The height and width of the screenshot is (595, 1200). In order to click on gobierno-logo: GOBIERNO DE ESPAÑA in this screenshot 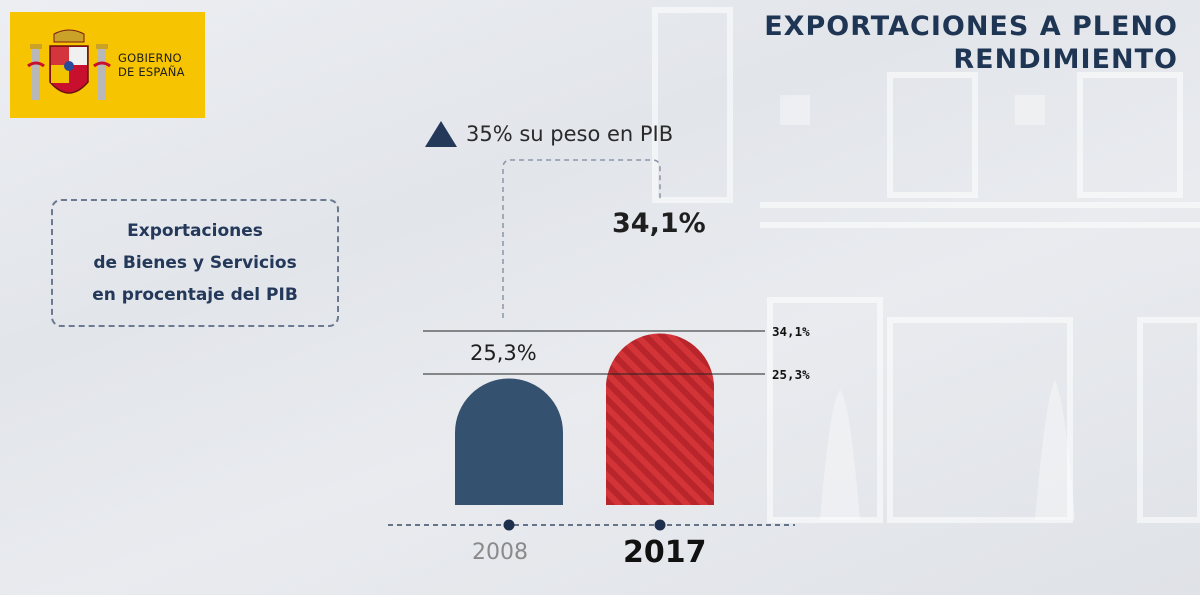, I will do `click(107, 65)`.